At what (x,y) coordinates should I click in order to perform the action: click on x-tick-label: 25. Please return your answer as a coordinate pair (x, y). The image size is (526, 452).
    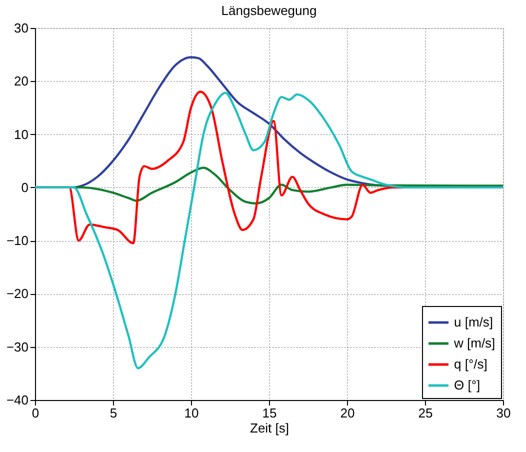
    Looking at the image, I should click on (425, 413).